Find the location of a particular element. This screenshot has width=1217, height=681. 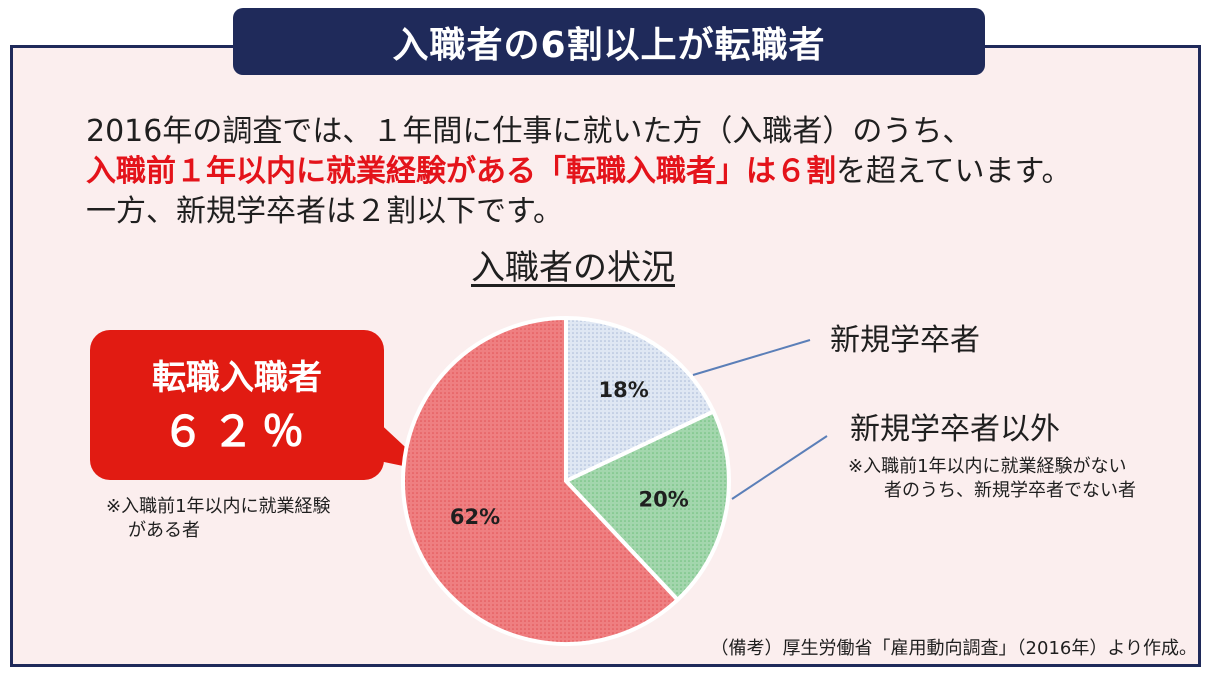

callout-note: ※入職前1年以内に就業経験 がある者 is located at coordinates (218, 519).